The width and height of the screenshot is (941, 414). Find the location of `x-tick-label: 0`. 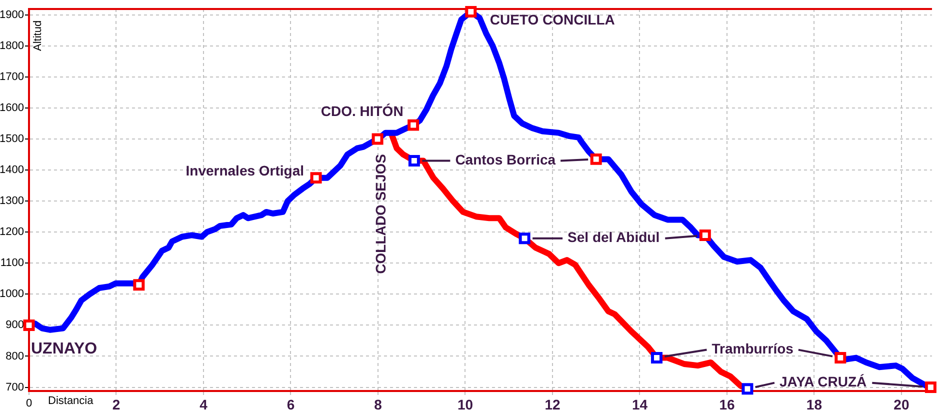

x-tick-label: 0 is located at coordinates (29, 404).